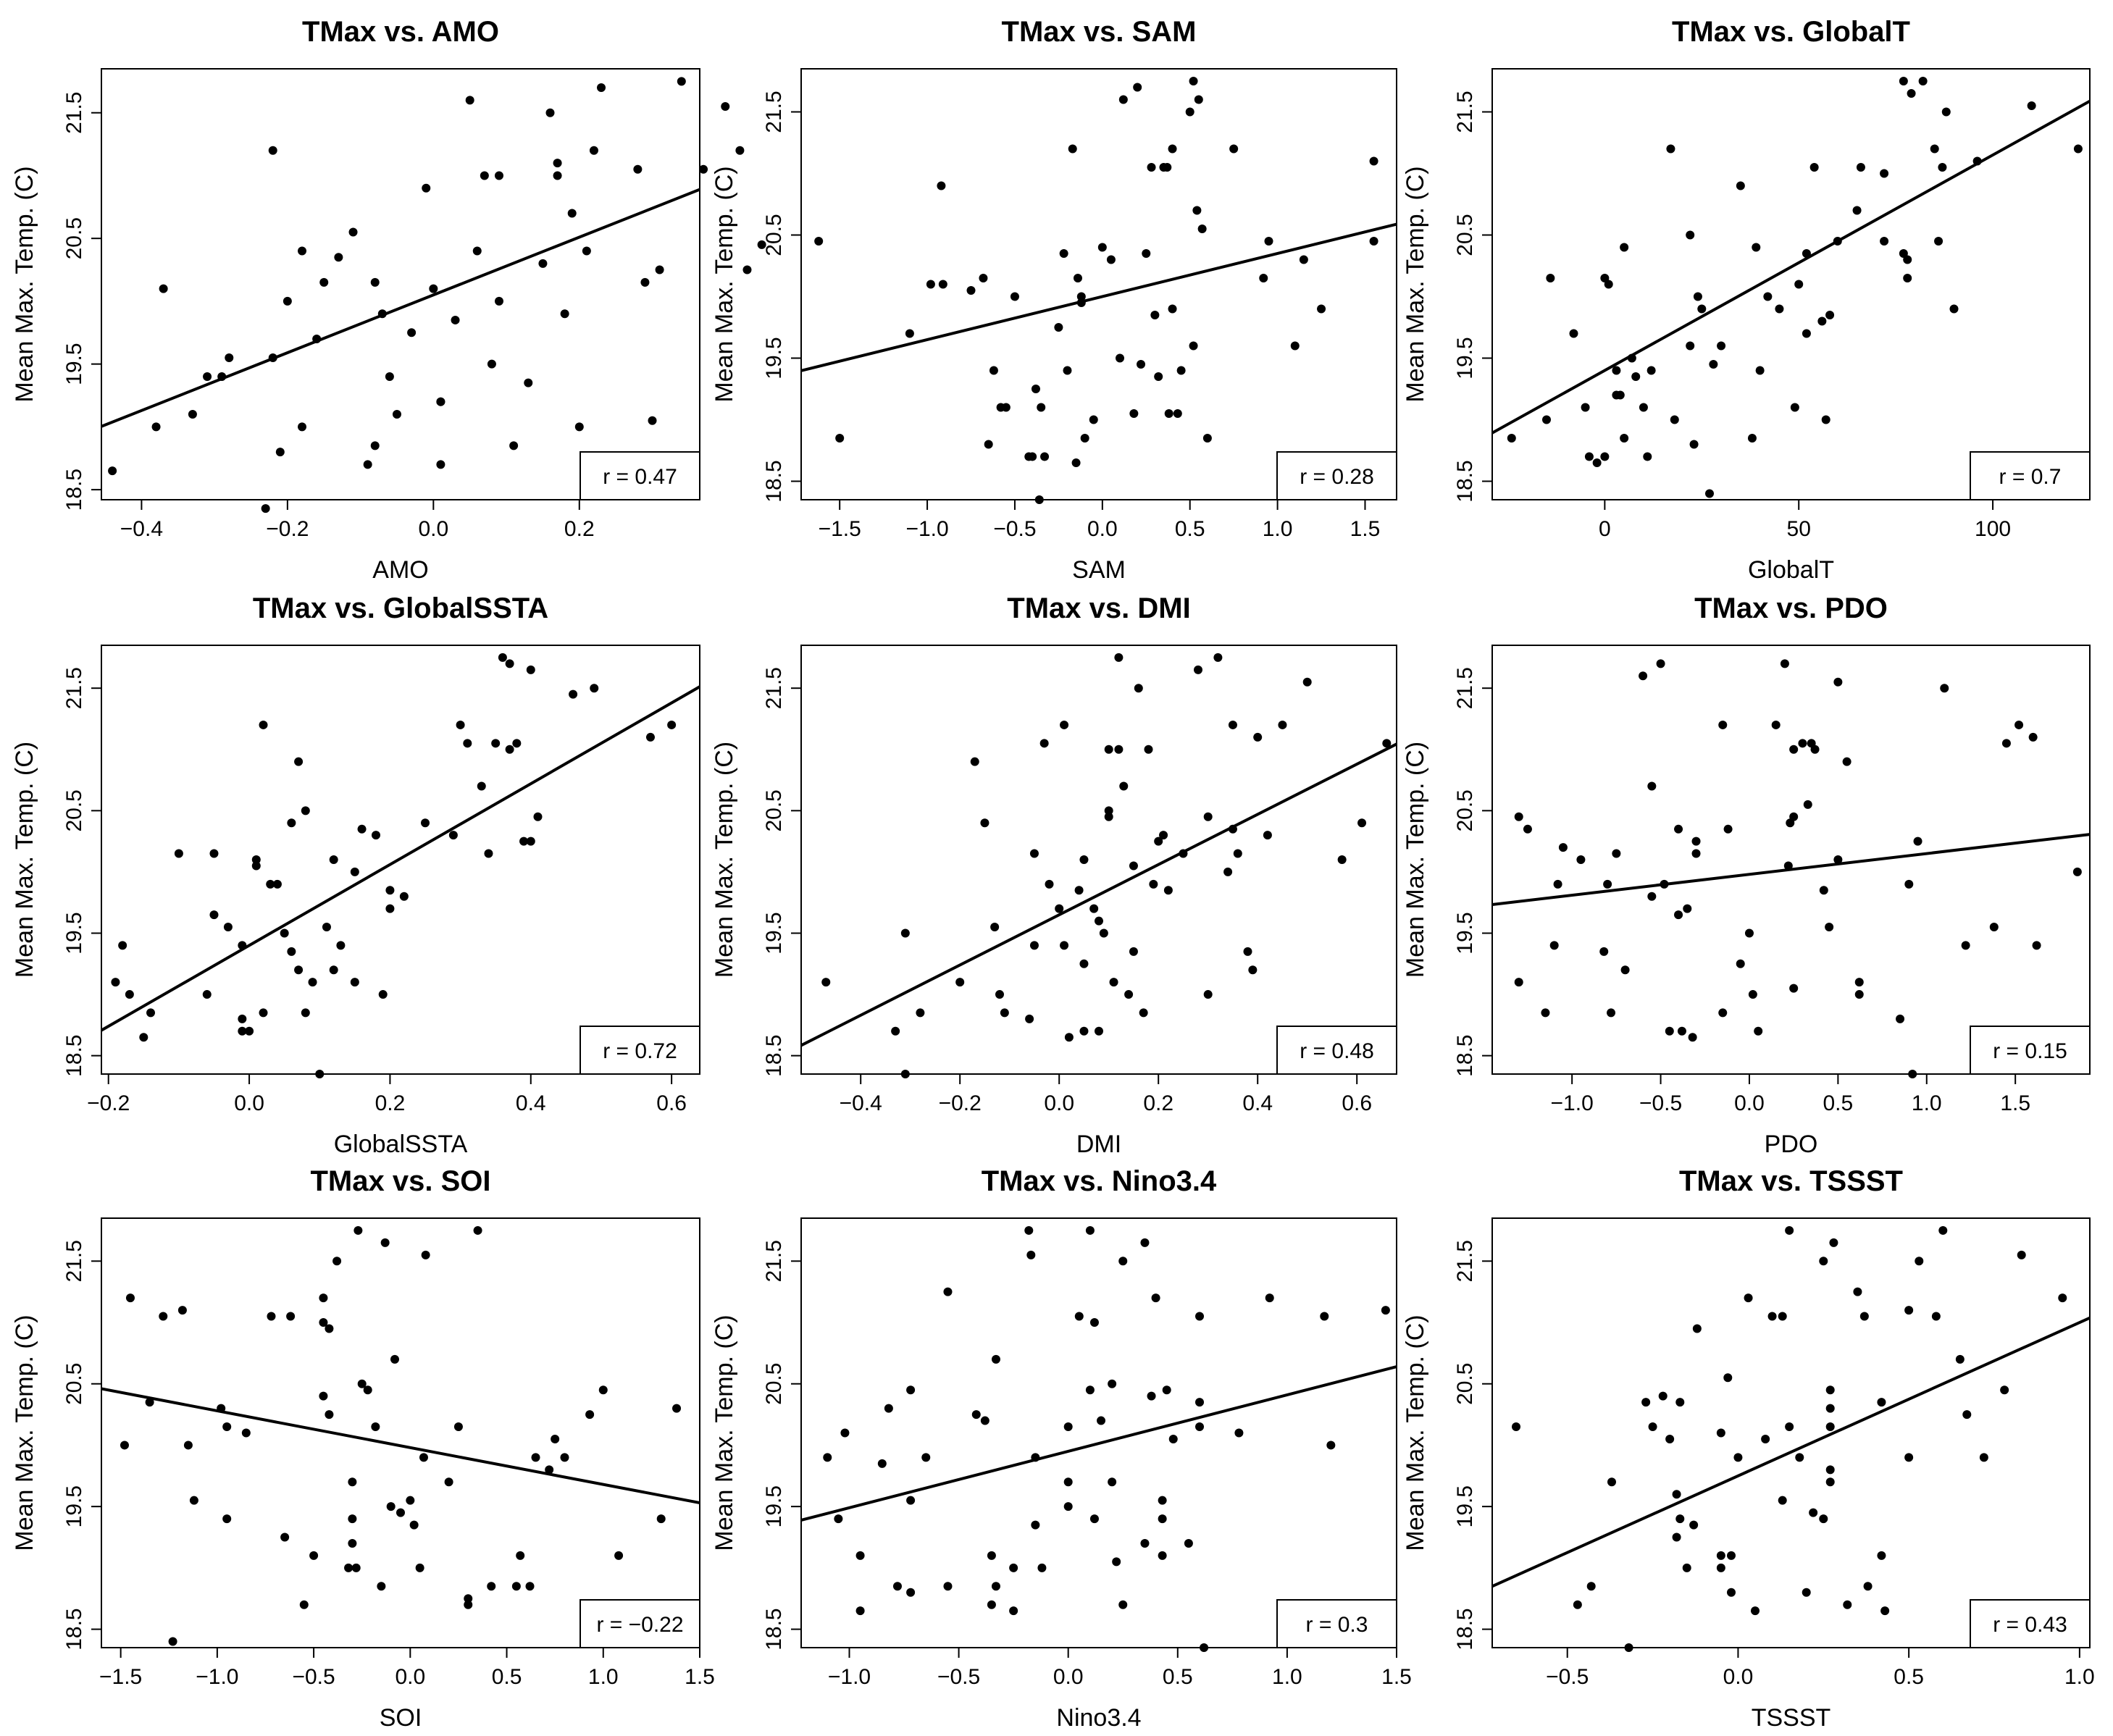 The width and height of the screenshot is (2113, 1736). What do you see at coordinates (74, 1055) in the screenshot?
I see `y-tick-label: 18.5` at bounding box center [74, 1055].